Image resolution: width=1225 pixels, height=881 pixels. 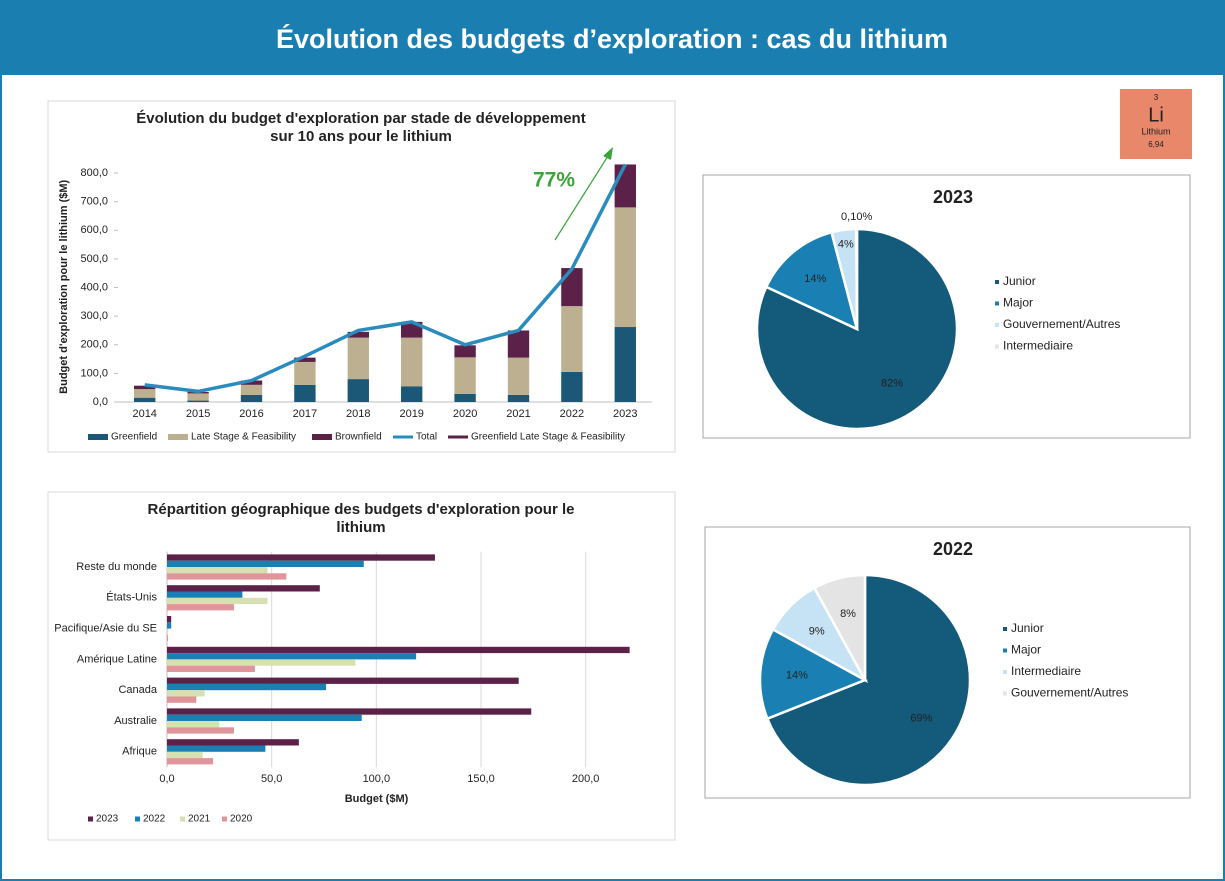 I want to click on legend-label: 2022, so click(x=154, y=819).